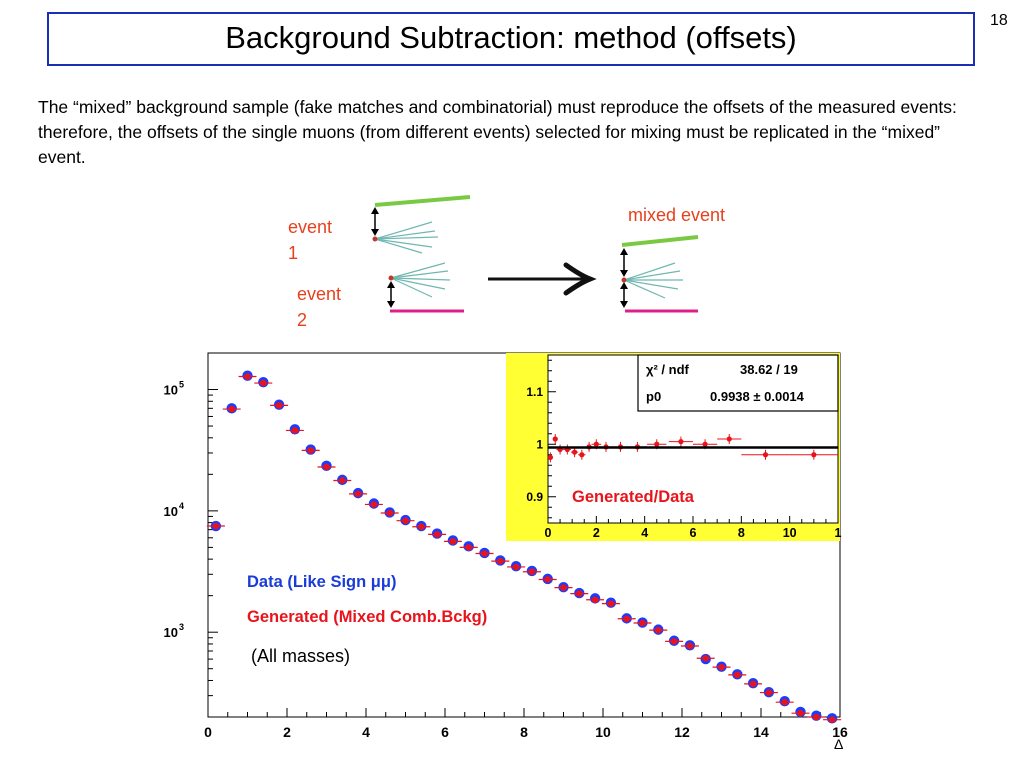 The image size is (1024, 768). What do you see at coordinates (181, 627) in the screenshot?
I see `y-tick-label-exponent: 3` at bounding box center [181, 627].